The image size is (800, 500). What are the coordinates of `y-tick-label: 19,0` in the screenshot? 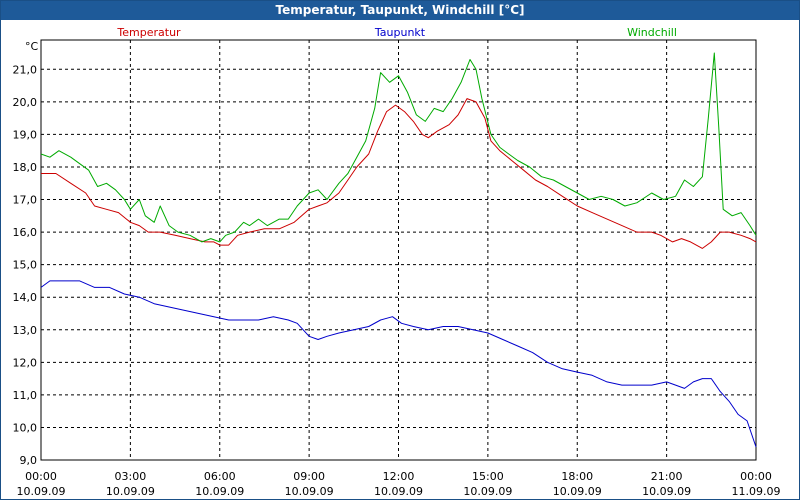 It's located at (25, 134).